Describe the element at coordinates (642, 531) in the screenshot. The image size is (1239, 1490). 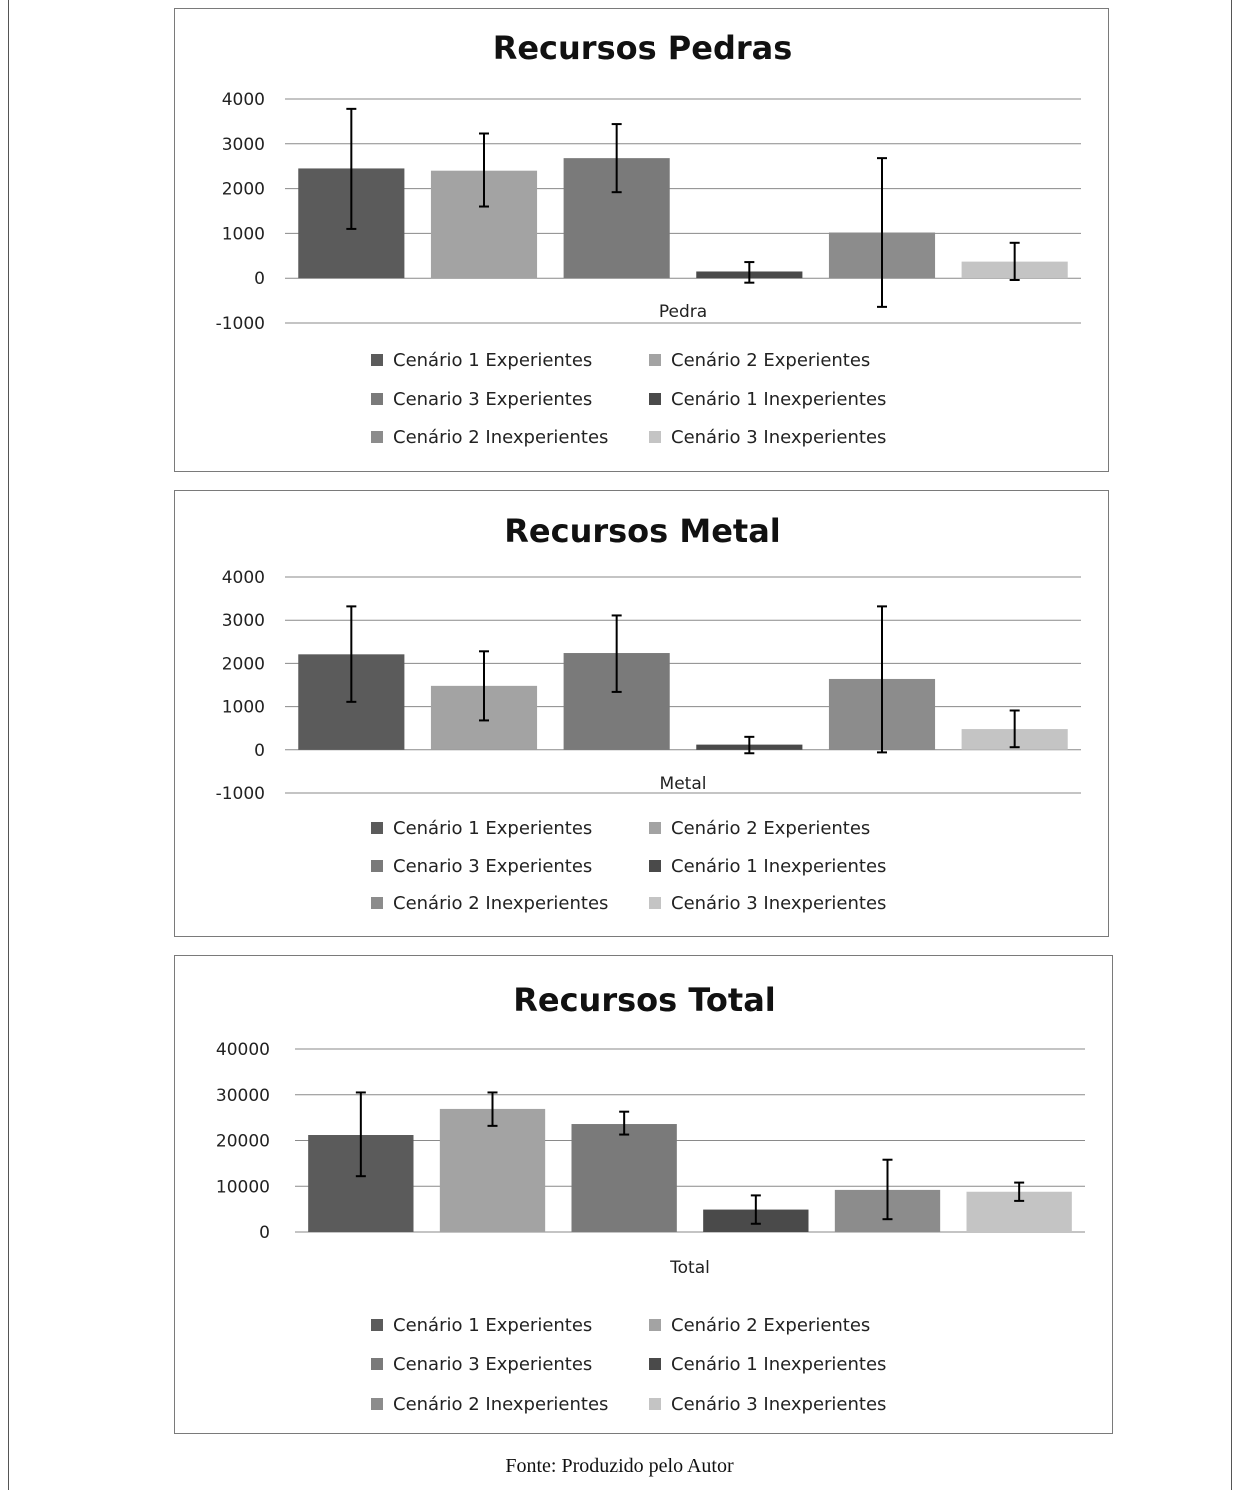
I see `chart-title: Recursos Metal` at that location.